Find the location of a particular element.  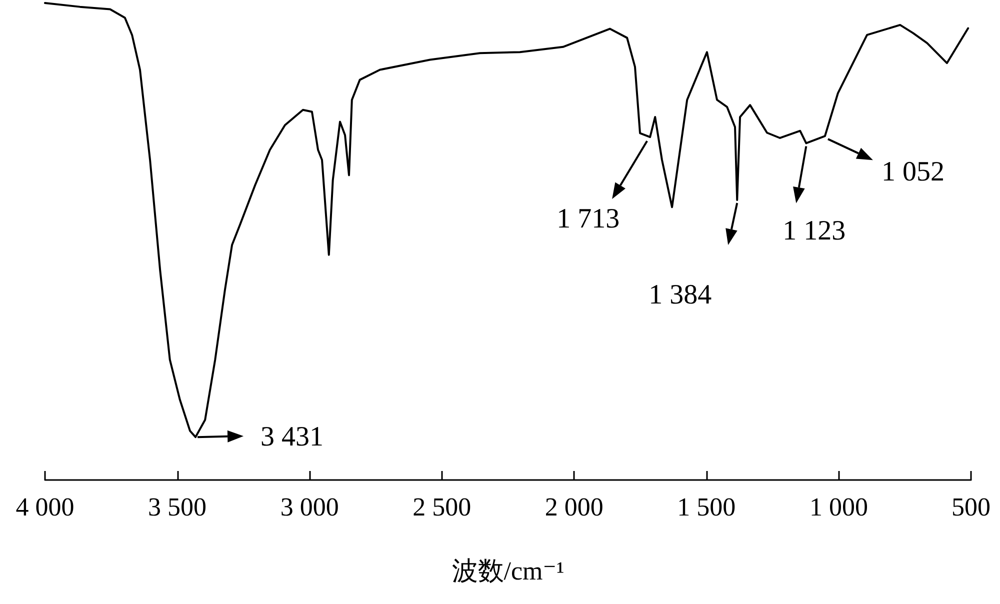

x-tick-label: 500 is located at coordinates (971, 507).